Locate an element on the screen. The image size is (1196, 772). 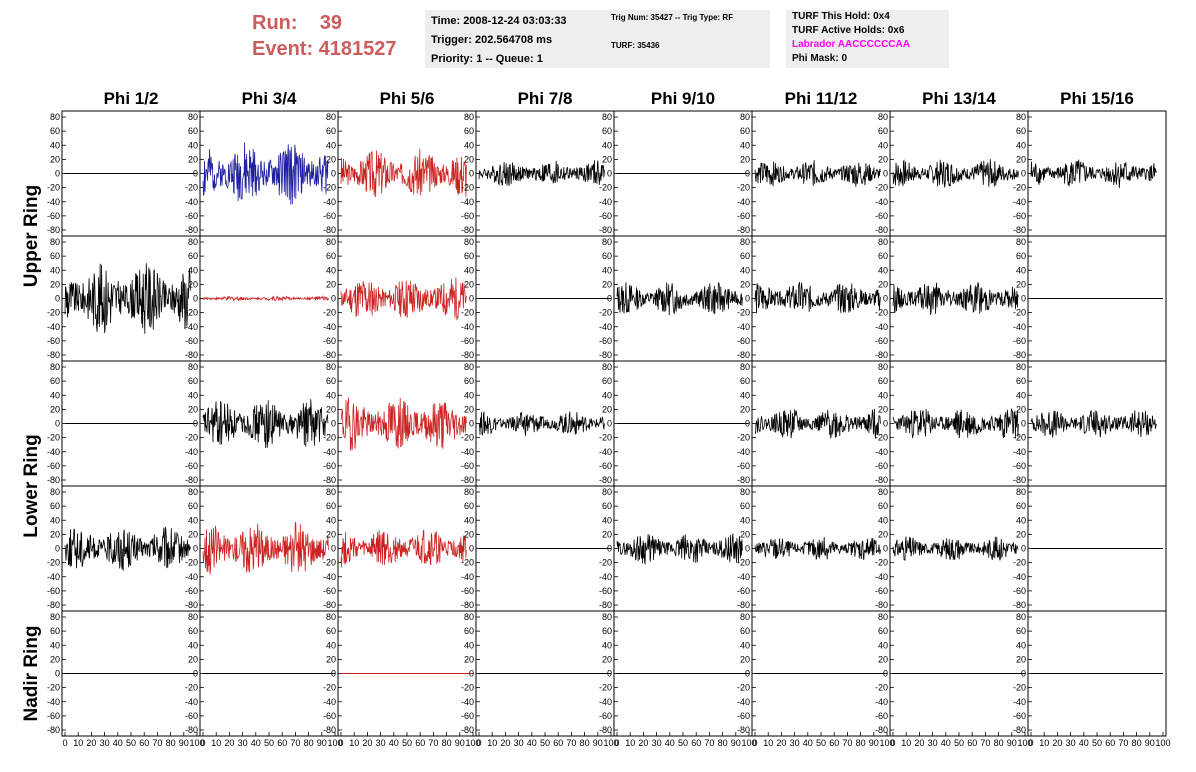
priority-text: Priority: 1 -- Queue: 1 is located at coordinates (487, 59).